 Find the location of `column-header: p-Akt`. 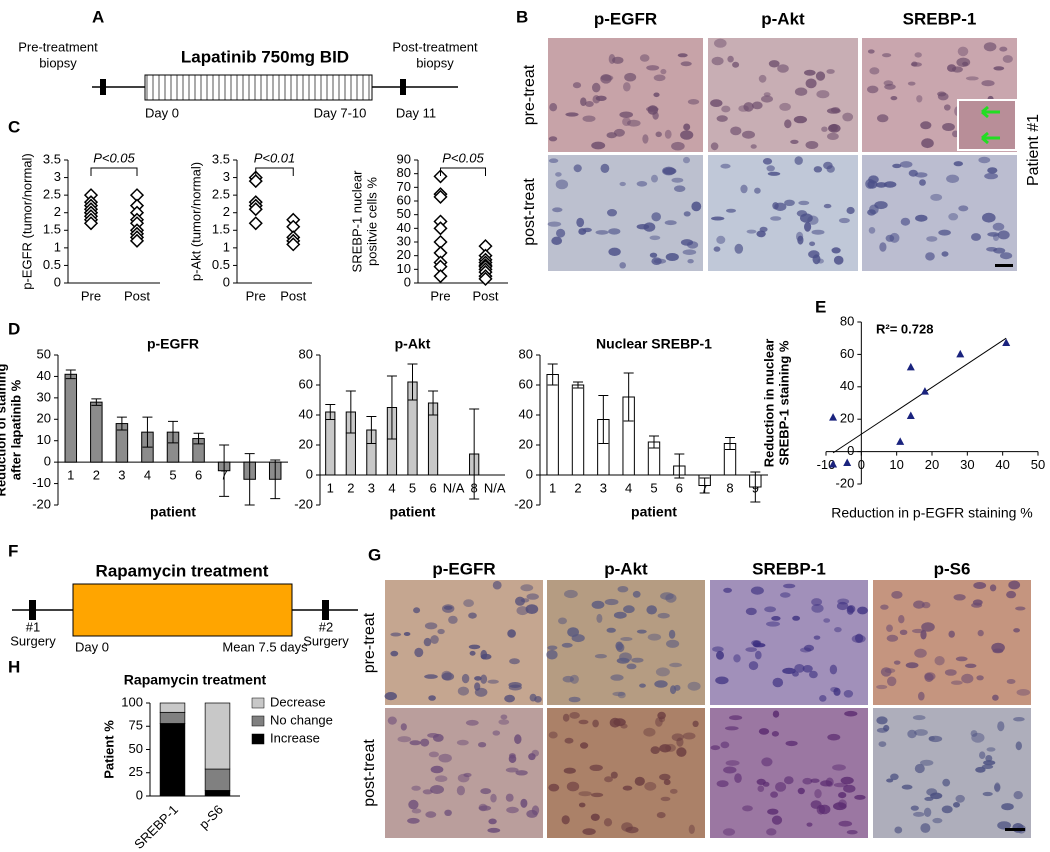

column-header: p-Akt is located at coordinates (783, 18).